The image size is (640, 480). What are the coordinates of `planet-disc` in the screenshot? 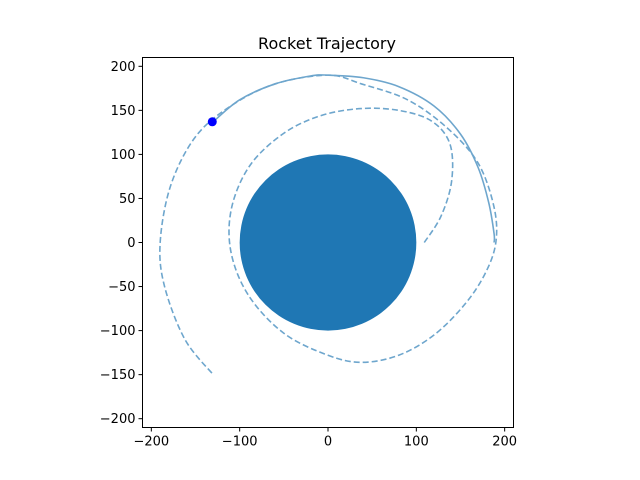 It's located at (328, 242).